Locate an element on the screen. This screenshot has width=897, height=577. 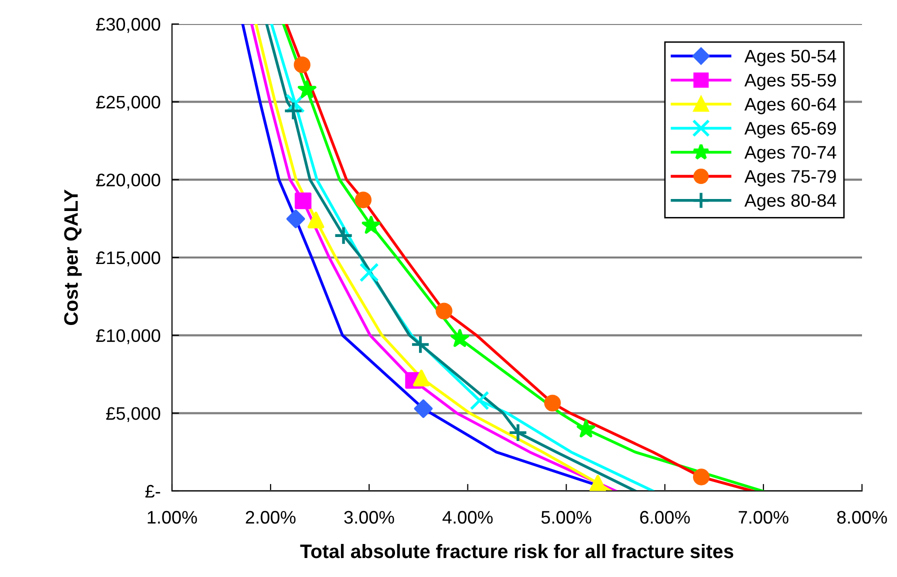
x-tick-label: 6.00% is located at coordinates (665, 517).